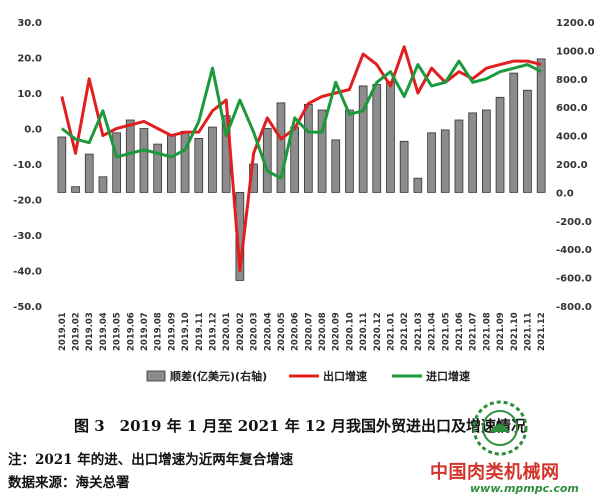 Image resolution: width=600 pixels, height=502 pixels. What do you see at coordinates (515, 331) in the screenshot?
I see `x-tick-label: 2021.10` at bounding box center [515, 331].